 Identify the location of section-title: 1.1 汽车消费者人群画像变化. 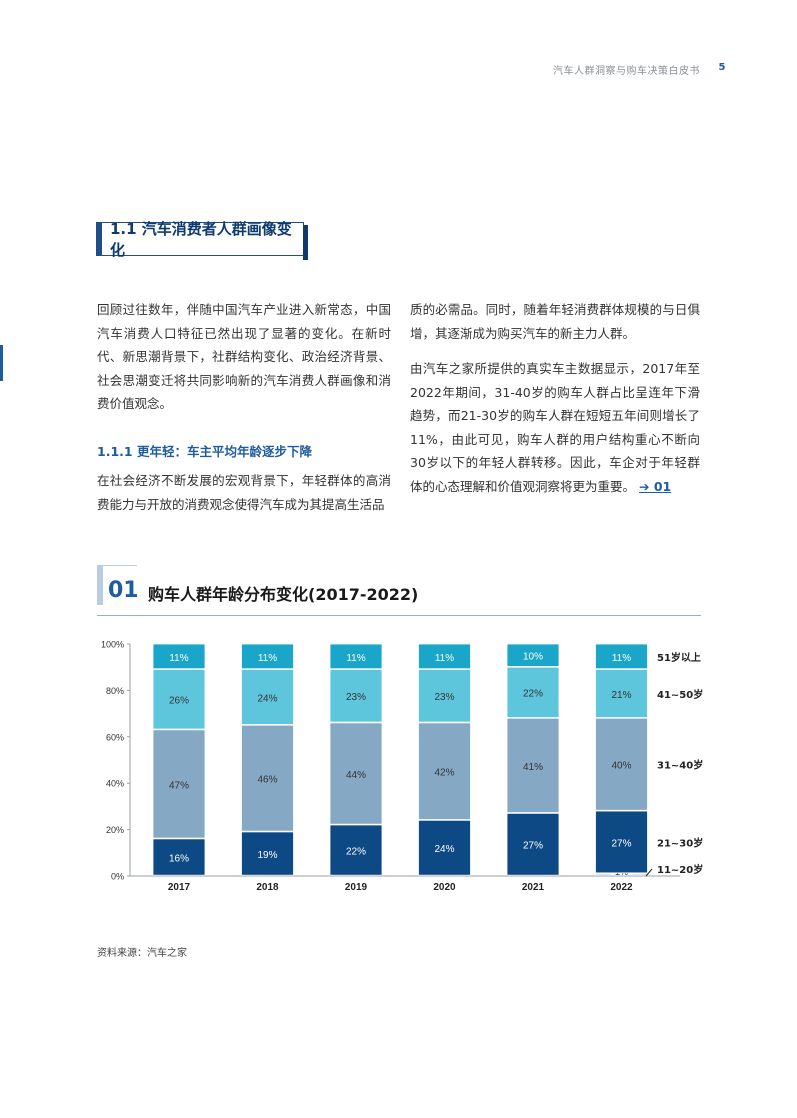
(202, 240).